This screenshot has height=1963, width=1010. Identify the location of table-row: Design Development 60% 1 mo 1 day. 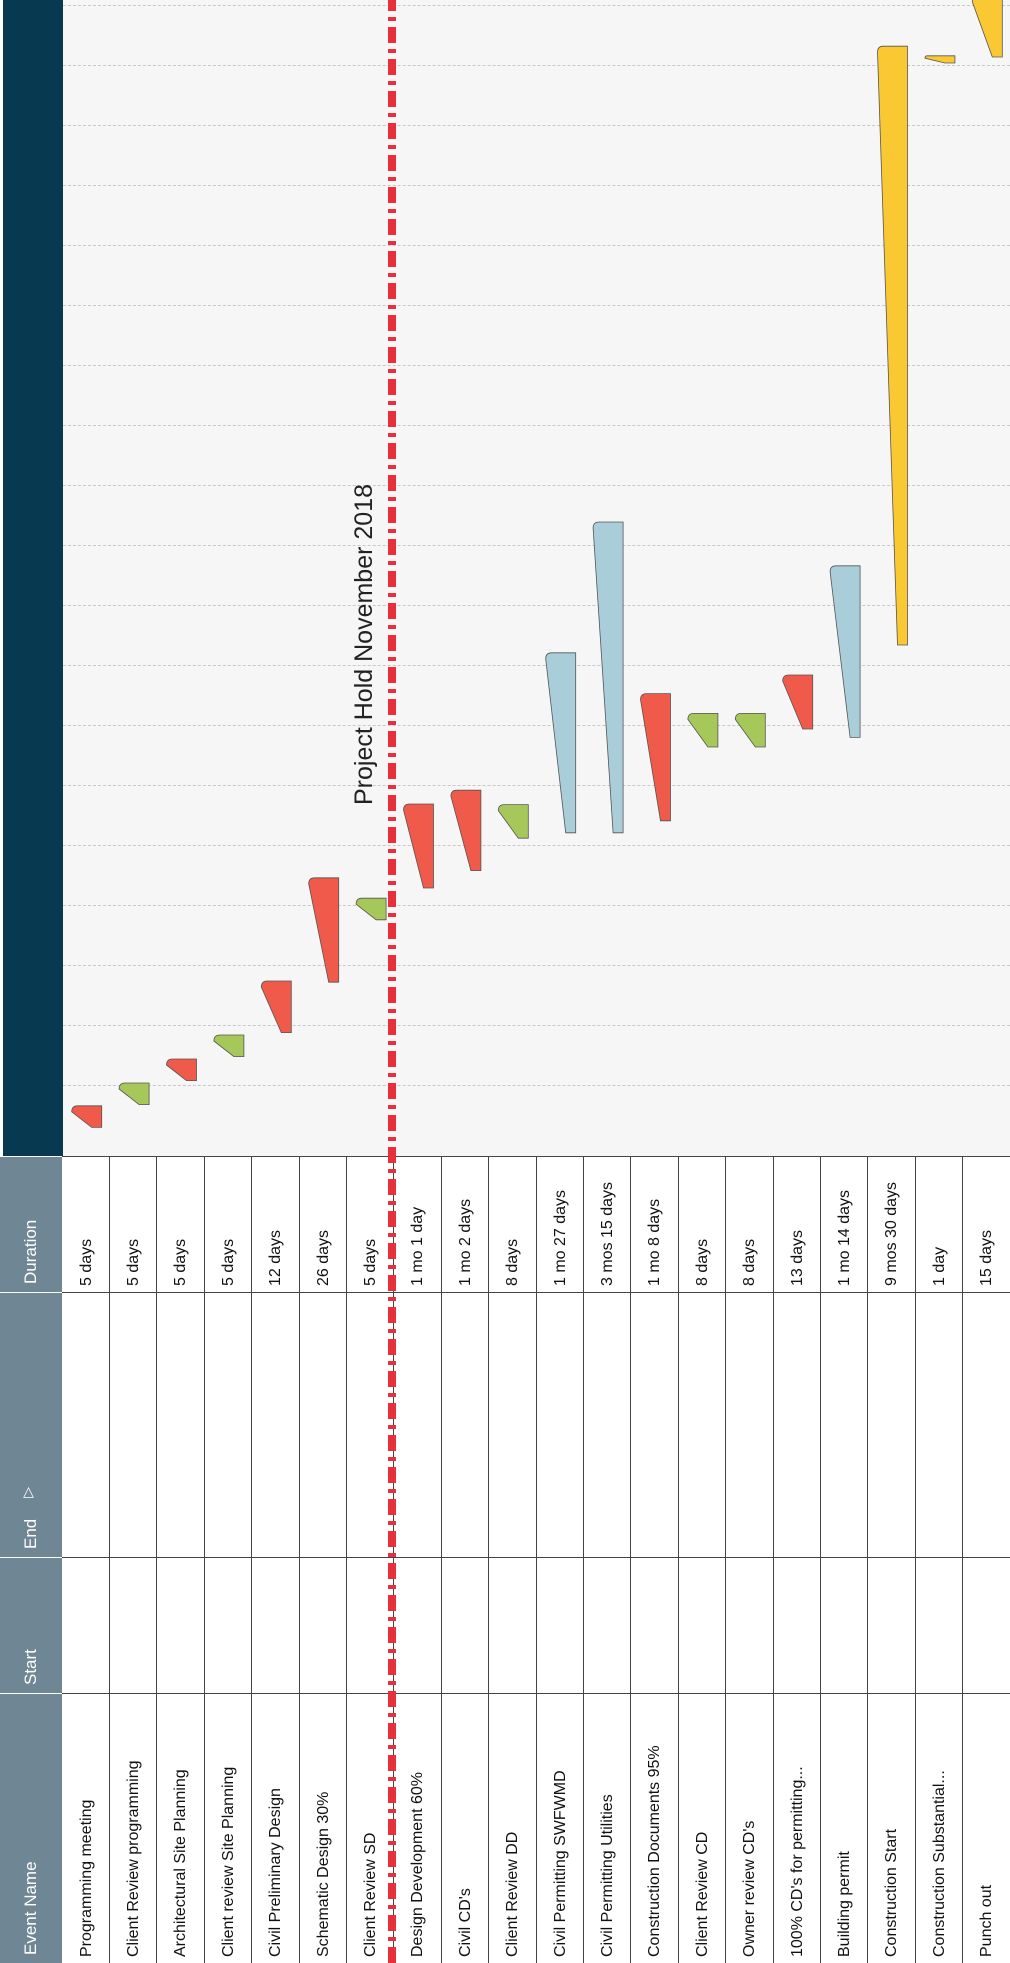
(418, 1559).